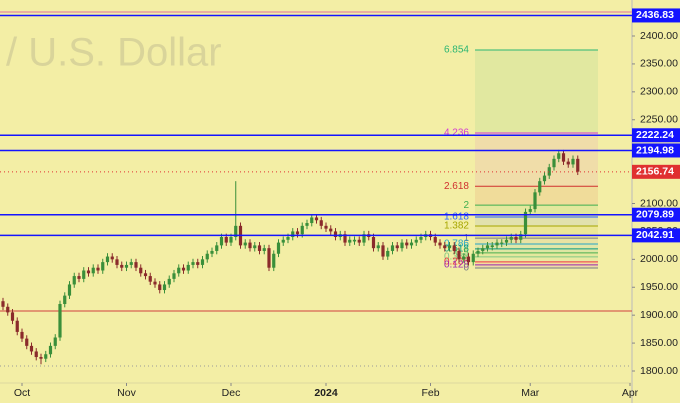 This screenshot has width=680, height=403. What do you see at coordinates (659, 120) in the screenshot?
I see `y-tick-label: 2250.00` at bounding box center [659, 120].